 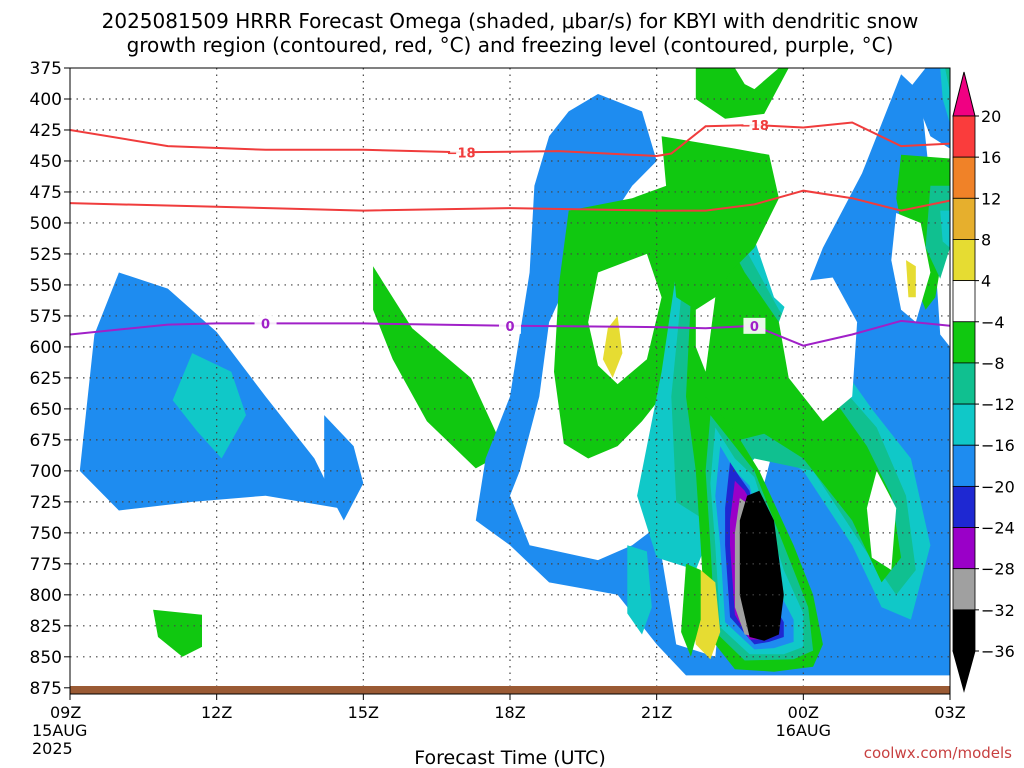 I want to click on colorbar-label-5: −4, so click(x=993, y=322).